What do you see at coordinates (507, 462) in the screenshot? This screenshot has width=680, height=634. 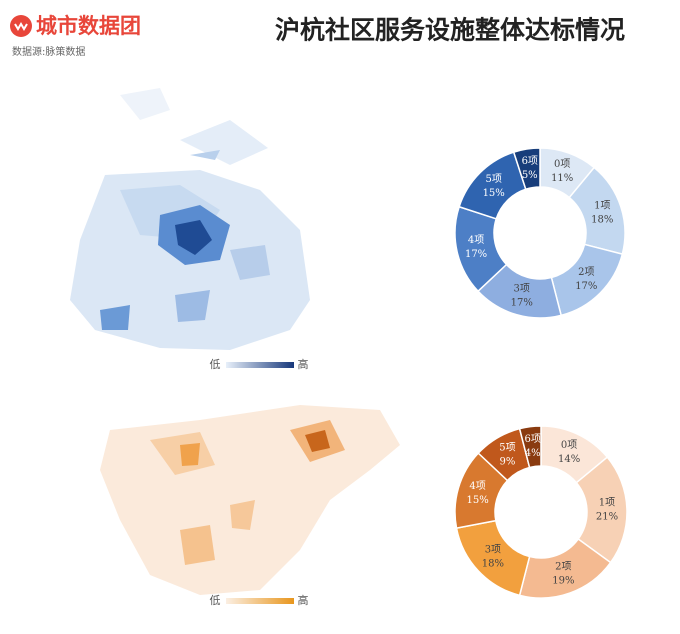 I see `segment-value: 9%` at bounding box center [507, 462].